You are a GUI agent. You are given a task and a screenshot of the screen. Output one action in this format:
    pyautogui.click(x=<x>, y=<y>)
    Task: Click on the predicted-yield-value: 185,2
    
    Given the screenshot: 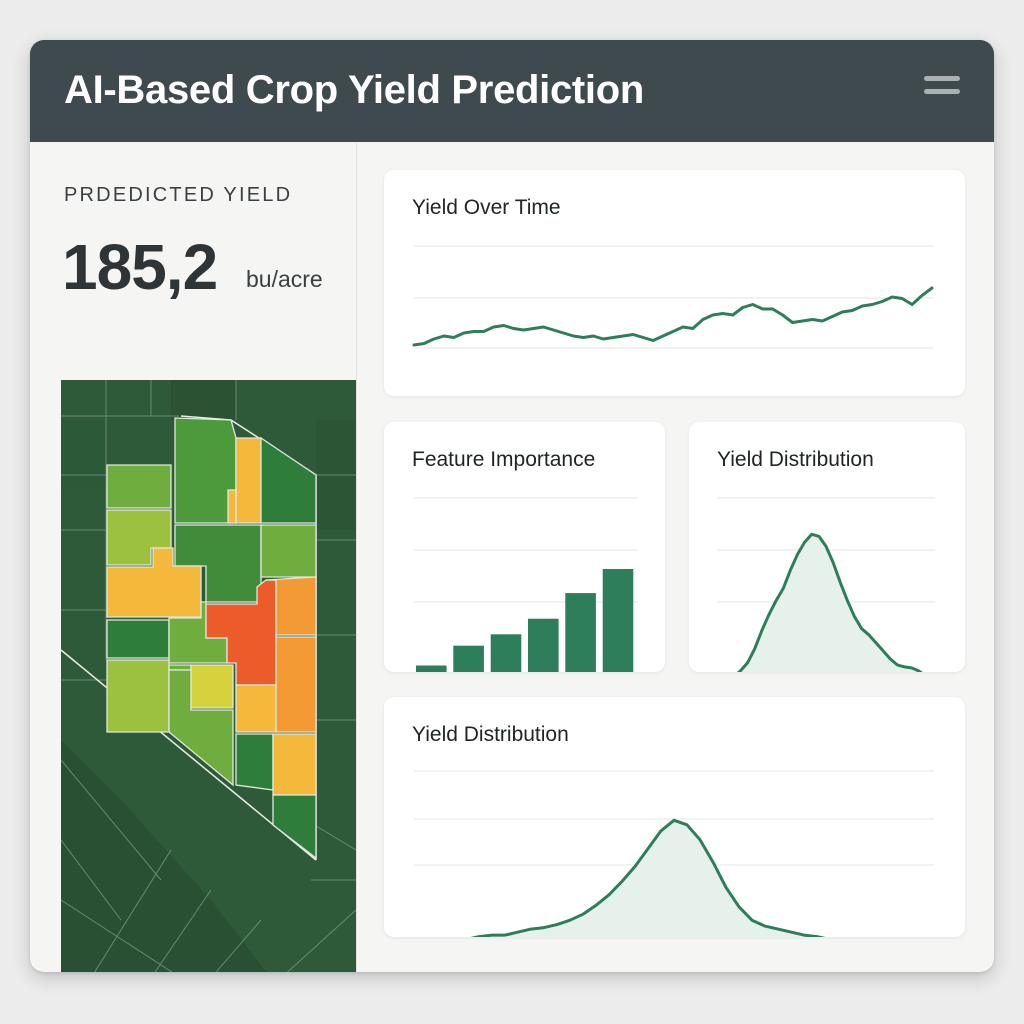 What is the action you would take?
    pyautogui.click(x=140, y=267)
    